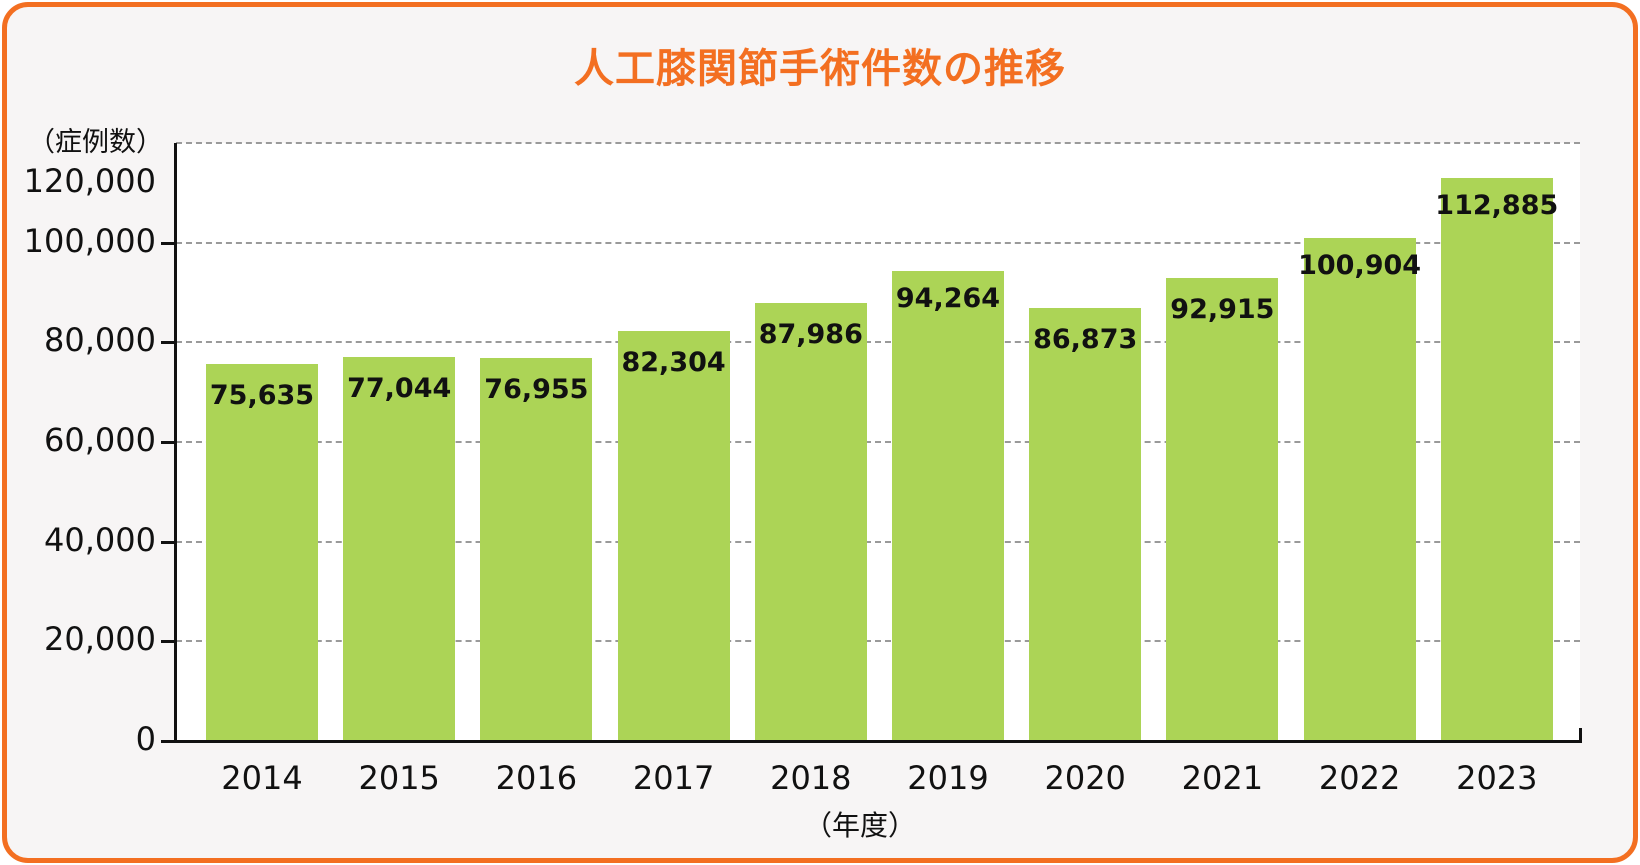 Image resolution: width=1640 pixels, height=865 pixels. What do you see at coordinates (1222, 309) in the screenshot?
I see `bar-value-label: 92,915` at bounding box center [1222, 309].